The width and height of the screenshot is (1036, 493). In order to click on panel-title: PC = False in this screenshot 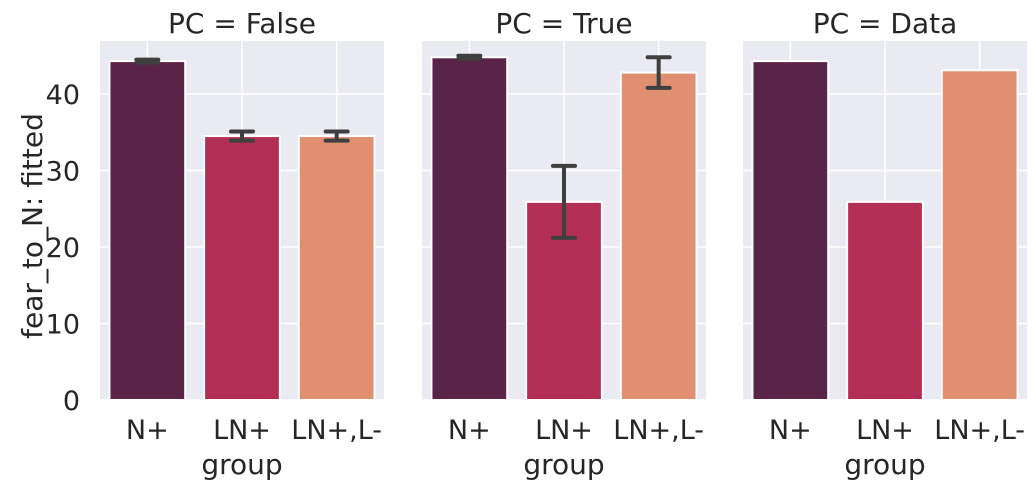, I will do `click(242, 23)`.